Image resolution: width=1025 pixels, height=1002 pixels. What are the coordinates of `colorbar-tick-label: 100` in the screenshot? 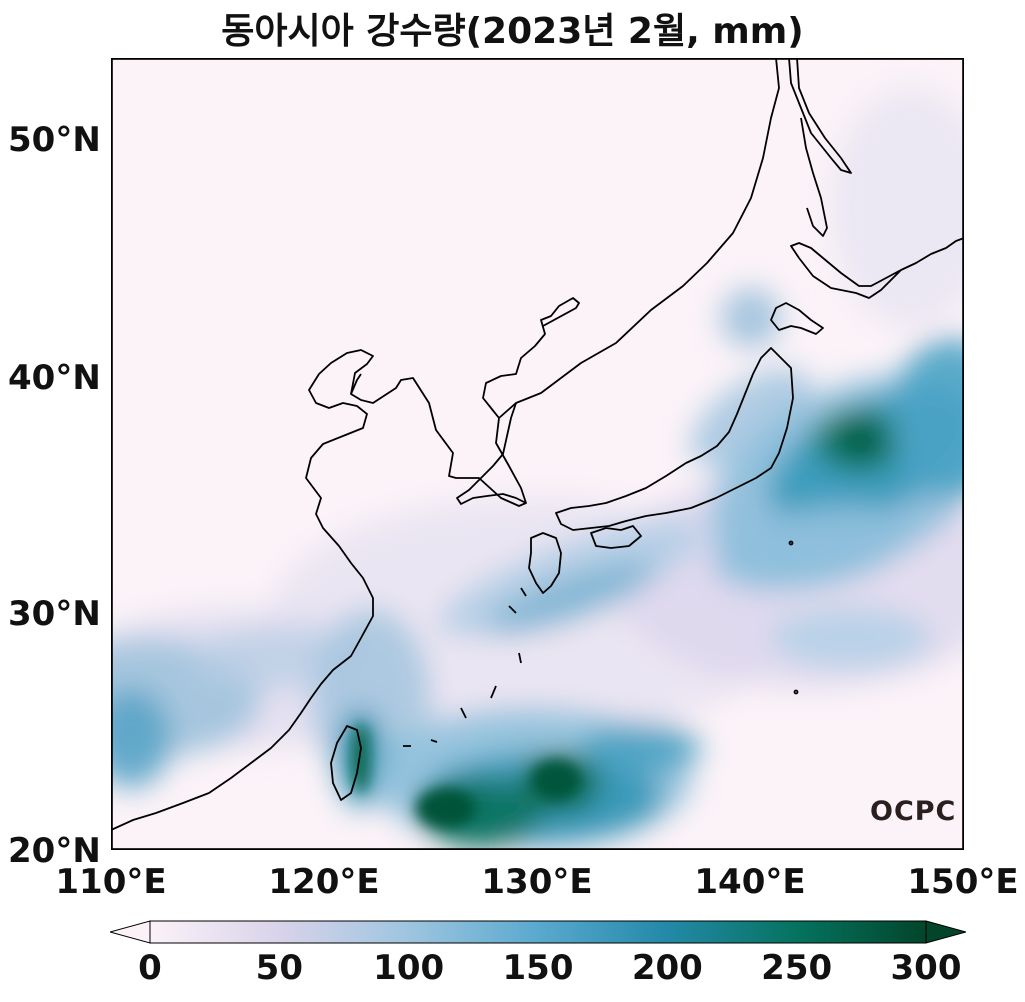 It's located at (409, 968).